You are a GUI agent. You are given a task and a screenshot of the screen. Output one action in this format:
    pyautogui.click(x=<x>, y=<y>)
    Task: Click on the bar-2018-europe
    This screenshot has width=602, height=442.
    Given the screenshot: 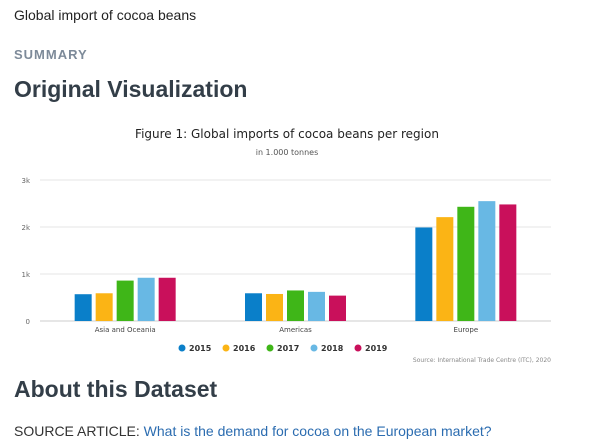 What is the action you would take?
    pyautogui.click(x=487, y=261)
    